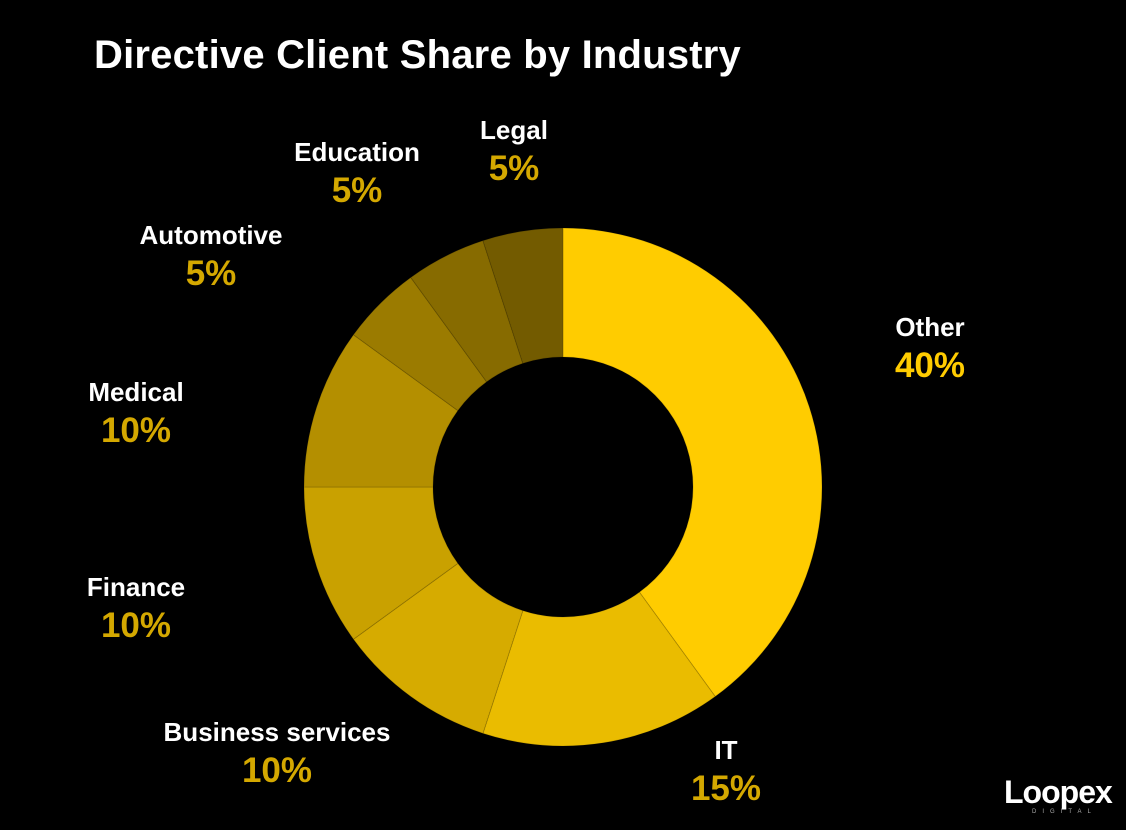 Image resolution: width=1126 pixels, height=830 pixels. I want to click on slice-other, so click(692, 462).